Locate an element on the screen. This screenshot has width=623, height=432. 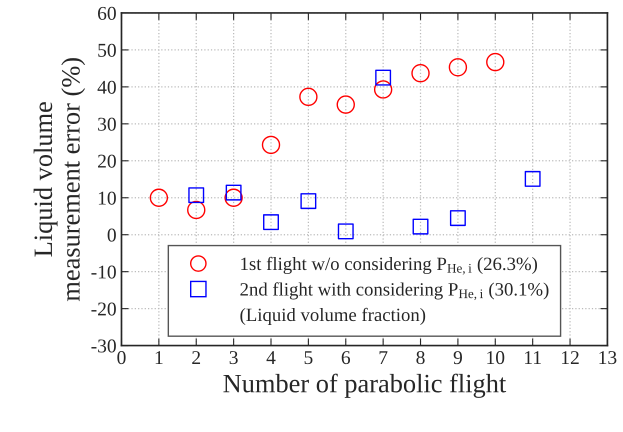
y-tick-label: 50 is located at coordinates (107, 50).